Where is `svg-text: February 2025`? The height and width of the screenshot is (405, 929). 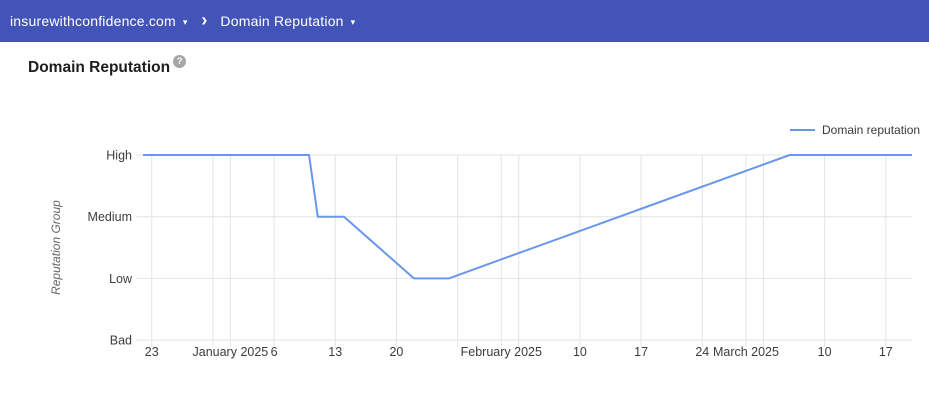 svg-text: February 2025 is located at coordinates (501, 352).